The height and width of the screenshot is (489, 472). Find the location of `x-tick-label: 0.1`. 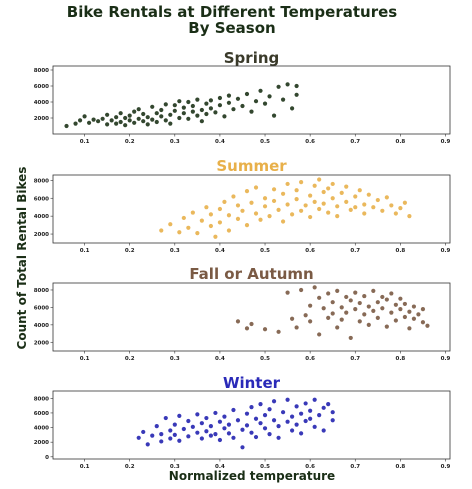

x-tick-label: 0.1 is located at coordinates (85, 142).